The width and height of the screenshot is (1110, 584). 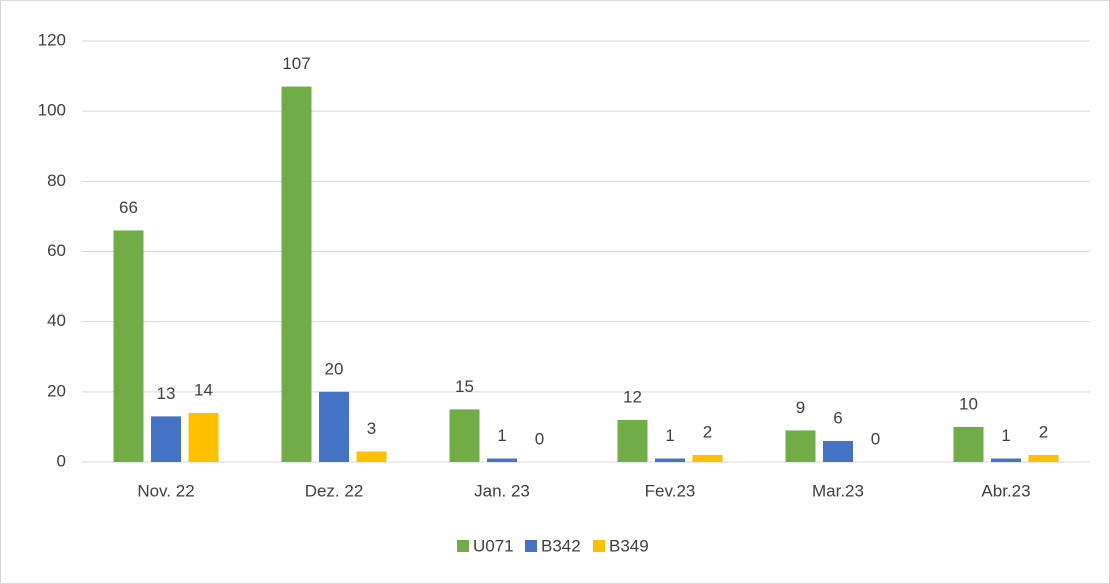 What do you see at coordinates (800, 407) in the screenshot?
I see `data-label: 9` at bounding box center [800, 407].